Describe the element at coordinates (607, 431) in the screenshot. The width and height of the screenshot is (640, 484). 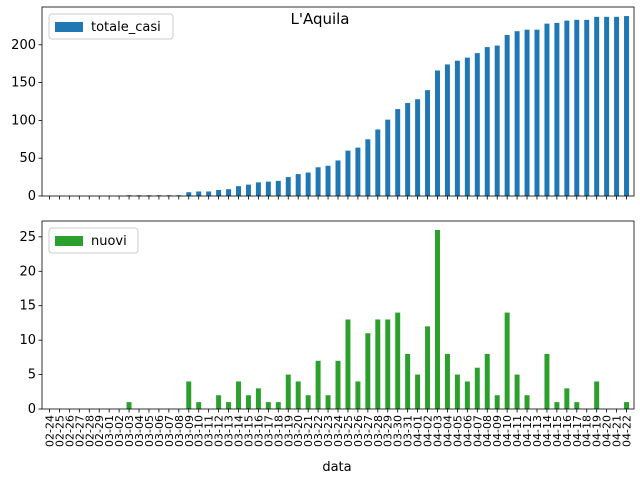
I see `x-tick-label-04-20: 04-20` at that location.